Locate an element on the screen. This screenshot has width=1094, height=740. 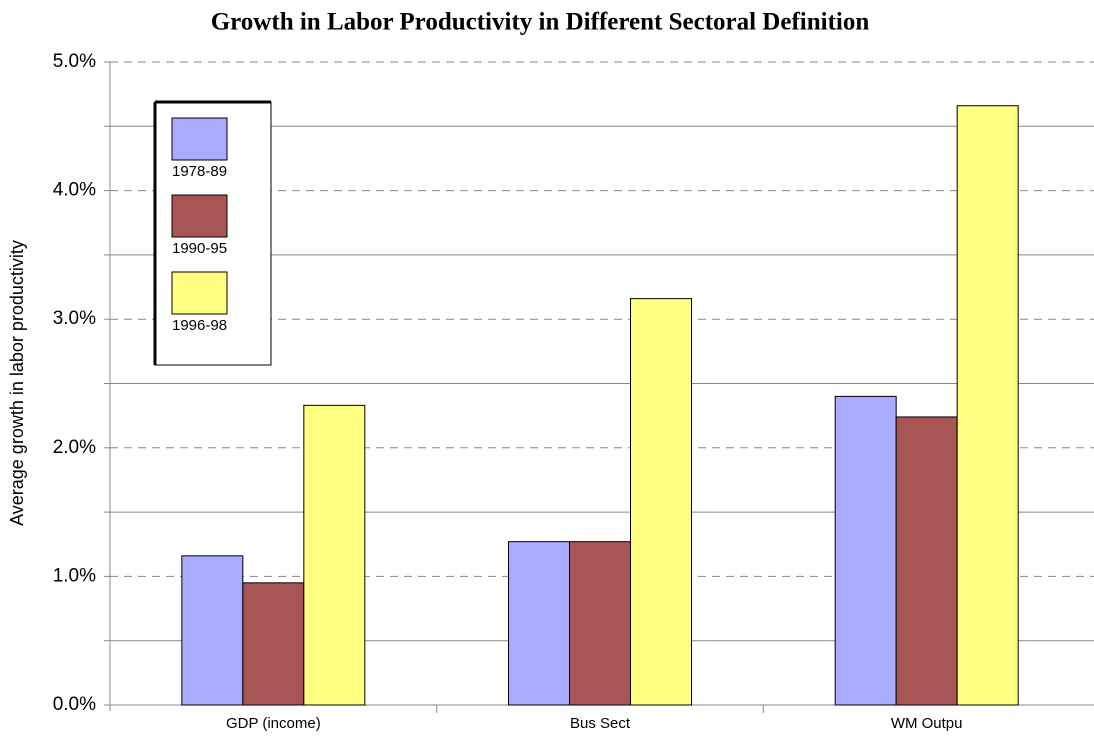
y-tick-label: 4.0% is located at coordinates (74, 190).